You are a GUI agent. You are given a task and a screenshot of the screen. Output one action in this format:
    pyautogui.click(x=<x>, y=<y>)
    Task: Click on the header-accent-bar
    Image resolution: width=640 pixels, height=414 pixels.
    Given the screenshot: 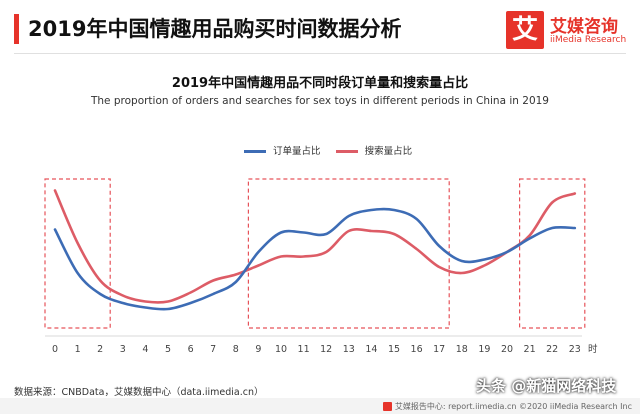 What is the action you would take?
    pyautogui.click(x=16, y=29)
    